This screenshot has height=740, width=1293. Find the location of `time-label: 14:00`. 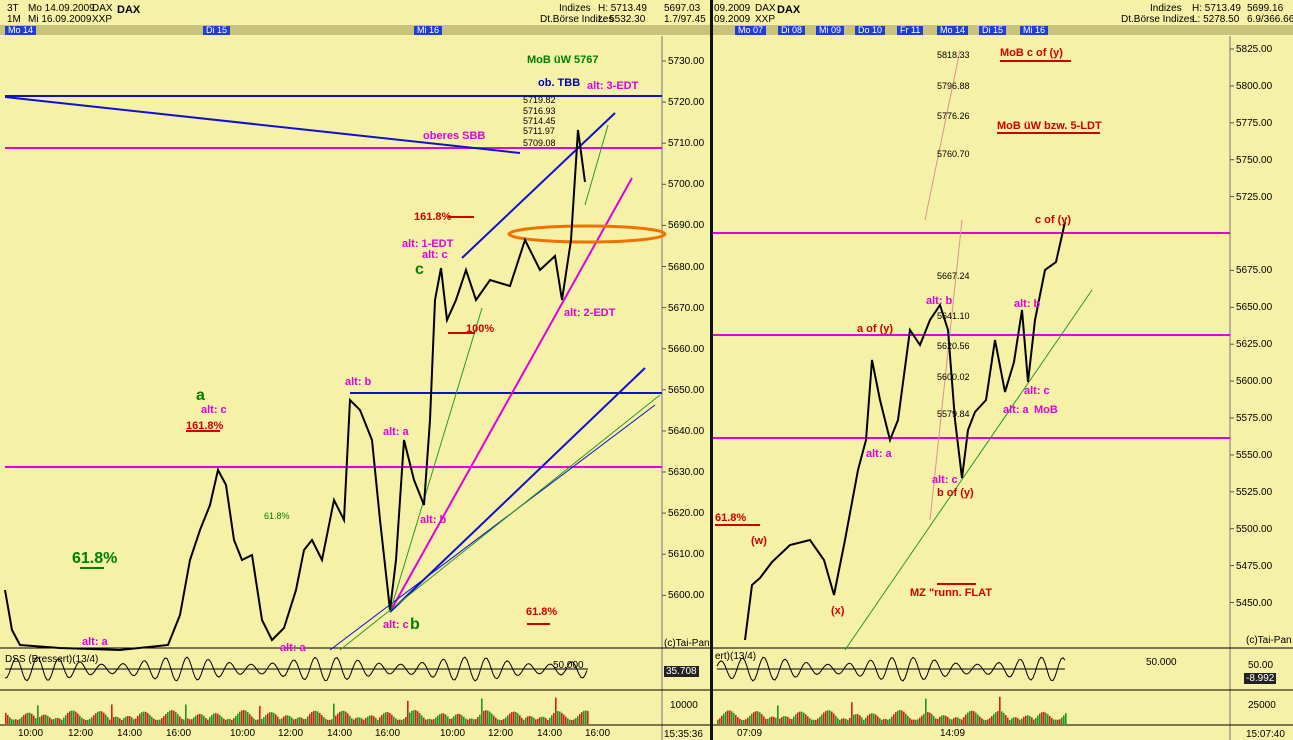

time-label: 14:00 is located at coordinates (340, 733).